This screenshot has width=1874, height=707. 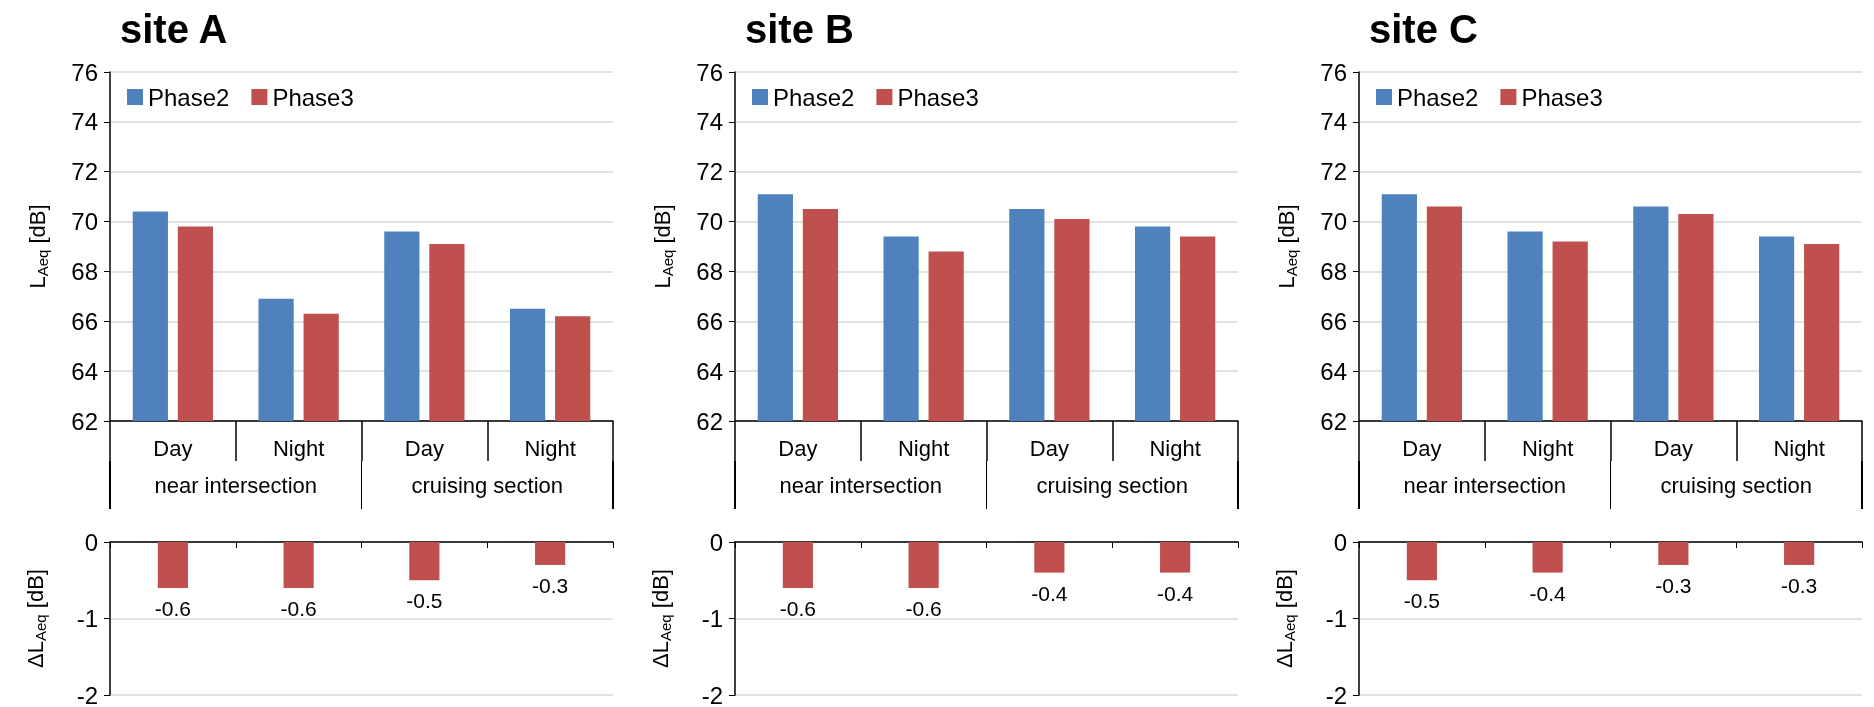 What do you see at coordinates (799, 29) in the screenshot?
I see `chart-title: site B` at bounding box center [799, 29].